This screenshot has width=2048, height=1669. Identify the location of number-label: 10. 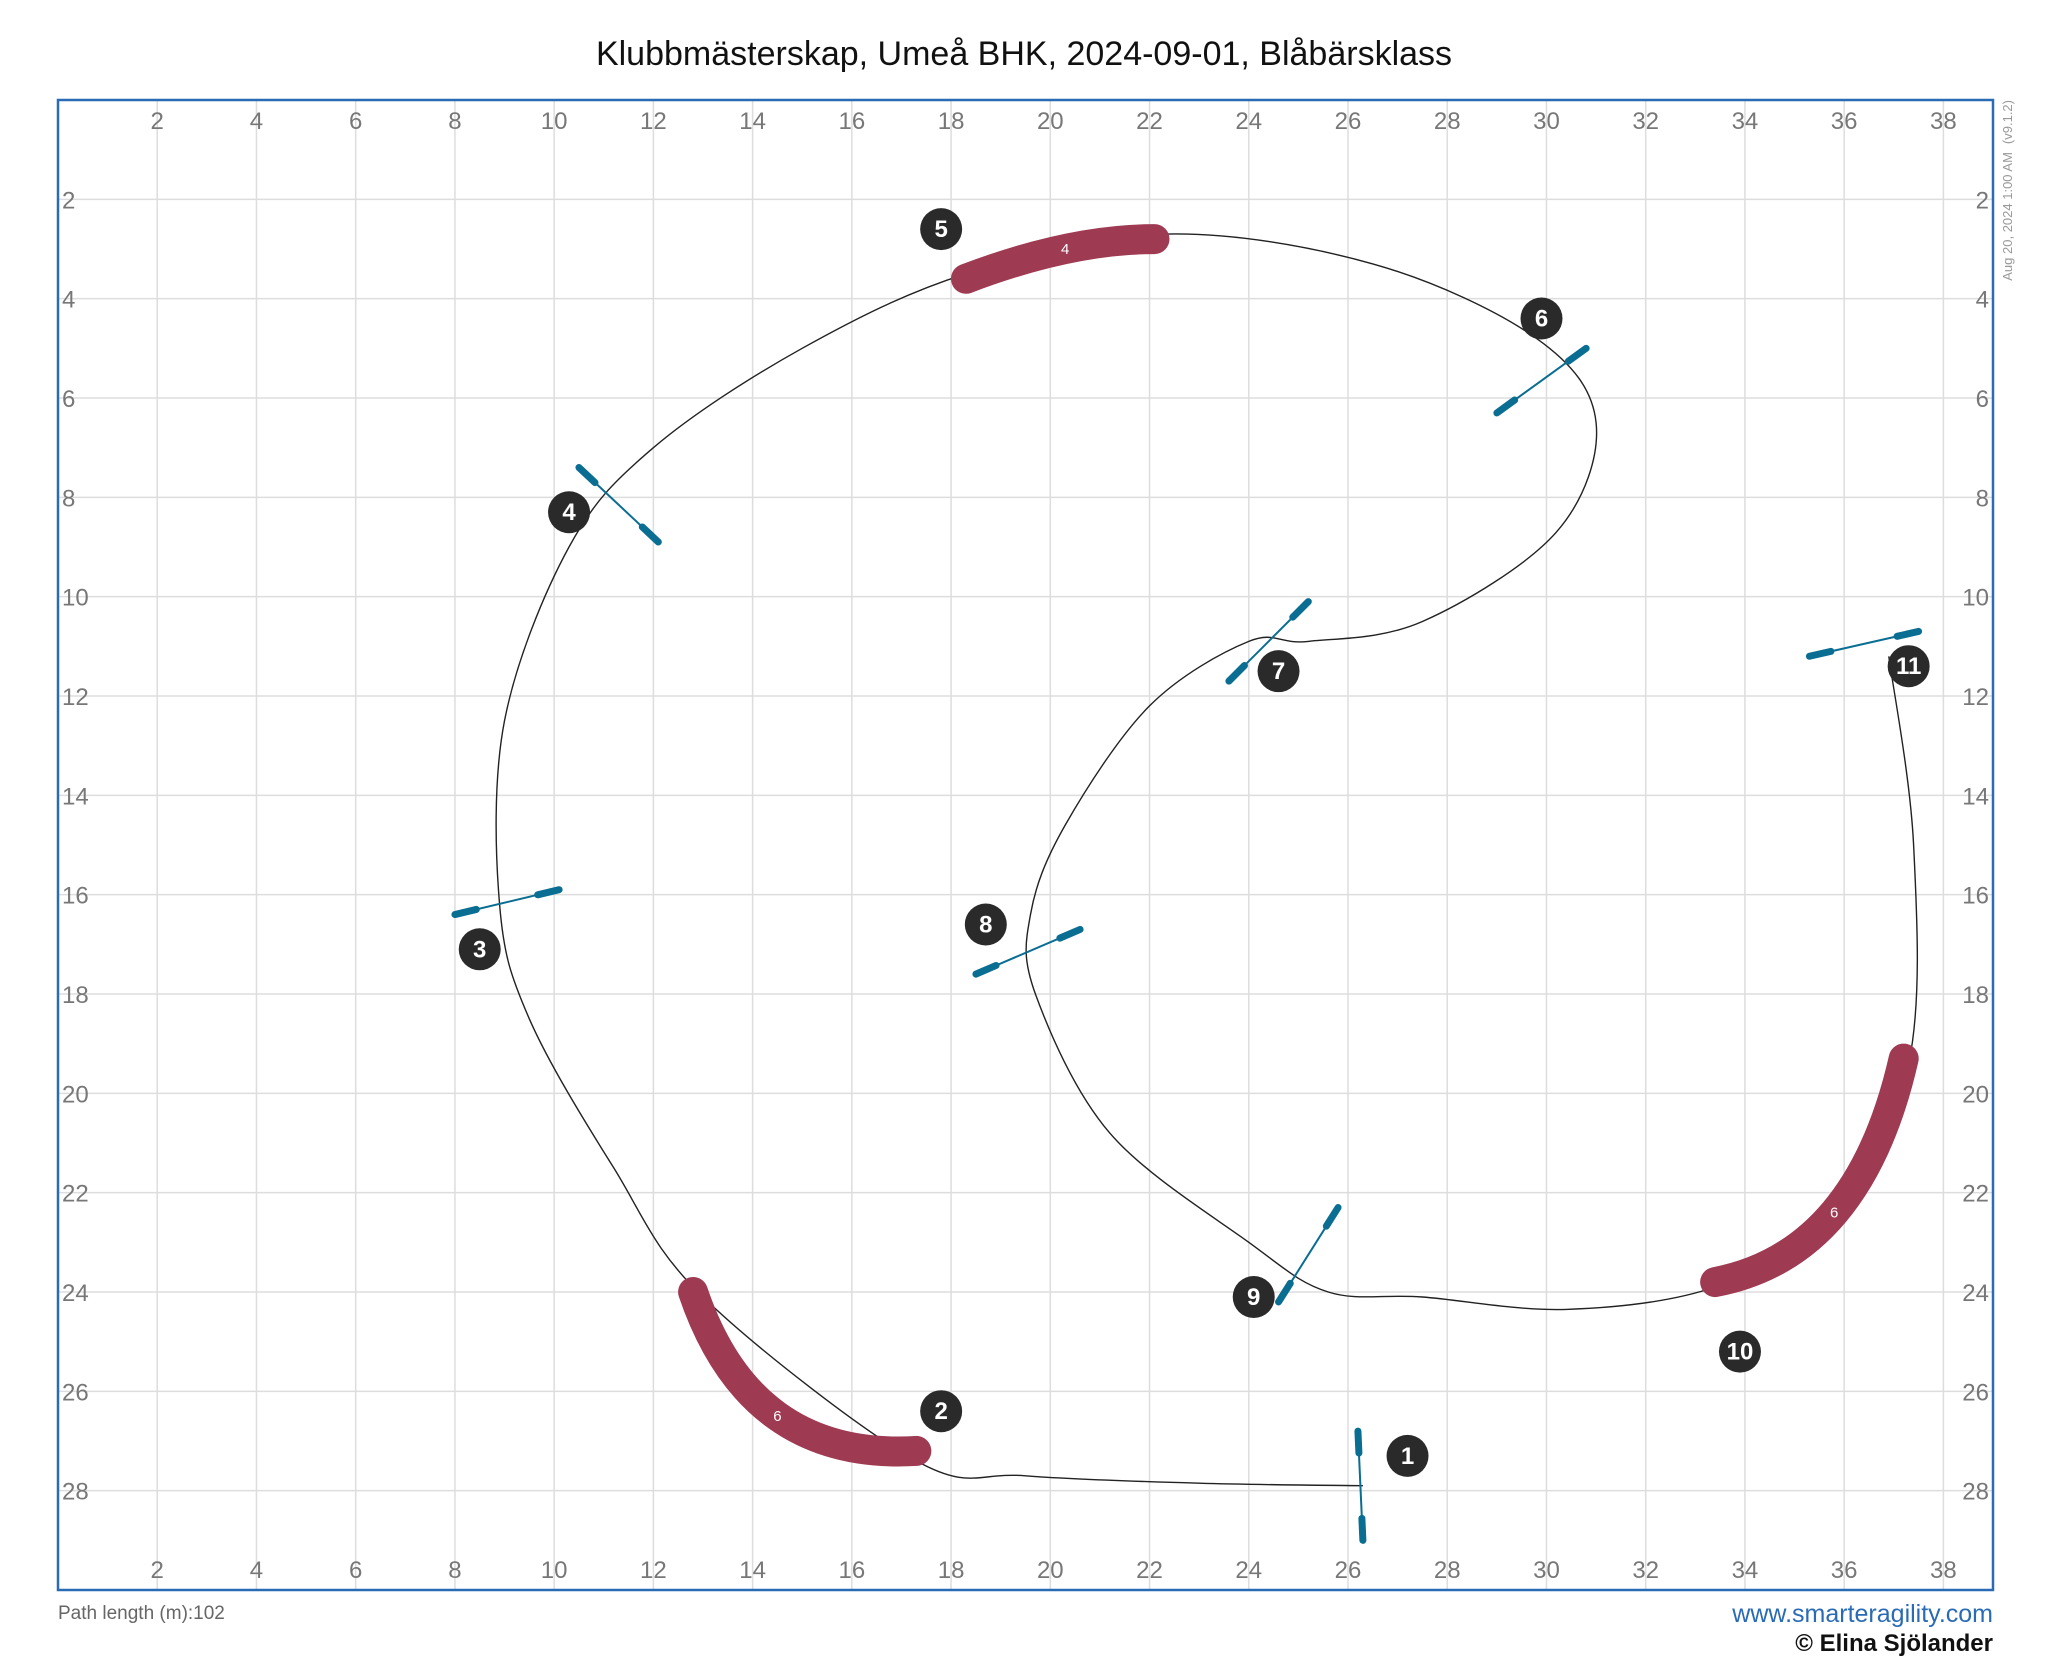
(1740, 1352).